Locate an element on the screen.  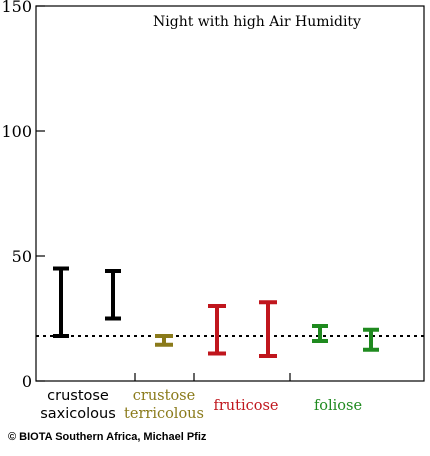
category-label: foliose is located at coordinates (338, 406).